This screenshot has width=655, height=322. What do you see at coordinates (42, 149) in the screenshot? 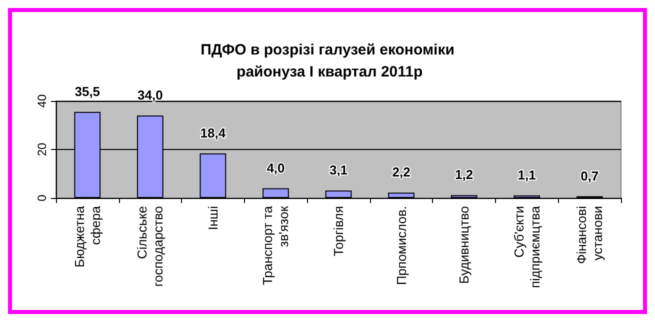
I see `y-tick-label: 20` at bounding box center [42, 149].